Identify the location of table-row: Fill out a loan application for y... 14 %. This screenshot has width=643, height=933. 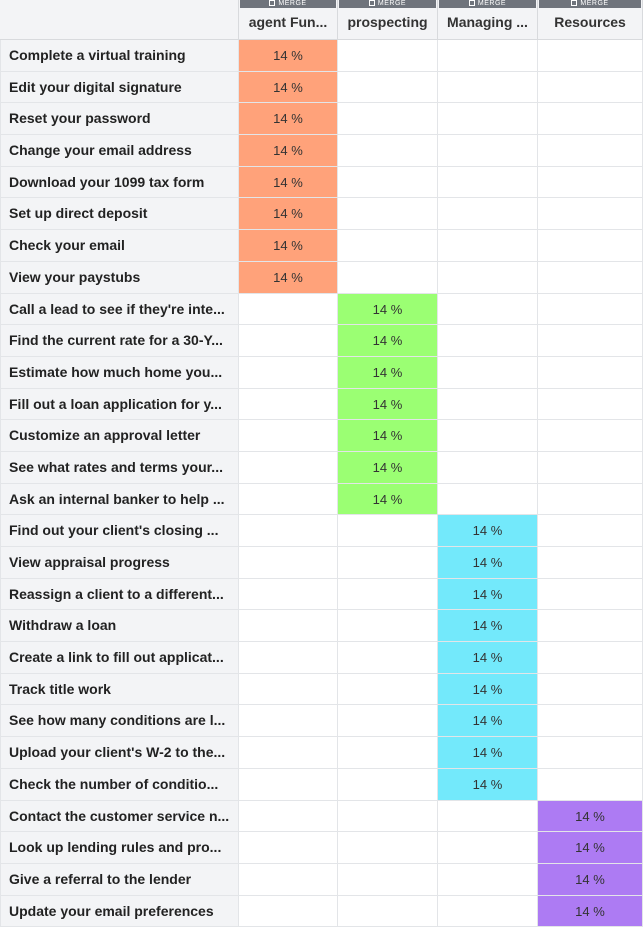
(321, 404).